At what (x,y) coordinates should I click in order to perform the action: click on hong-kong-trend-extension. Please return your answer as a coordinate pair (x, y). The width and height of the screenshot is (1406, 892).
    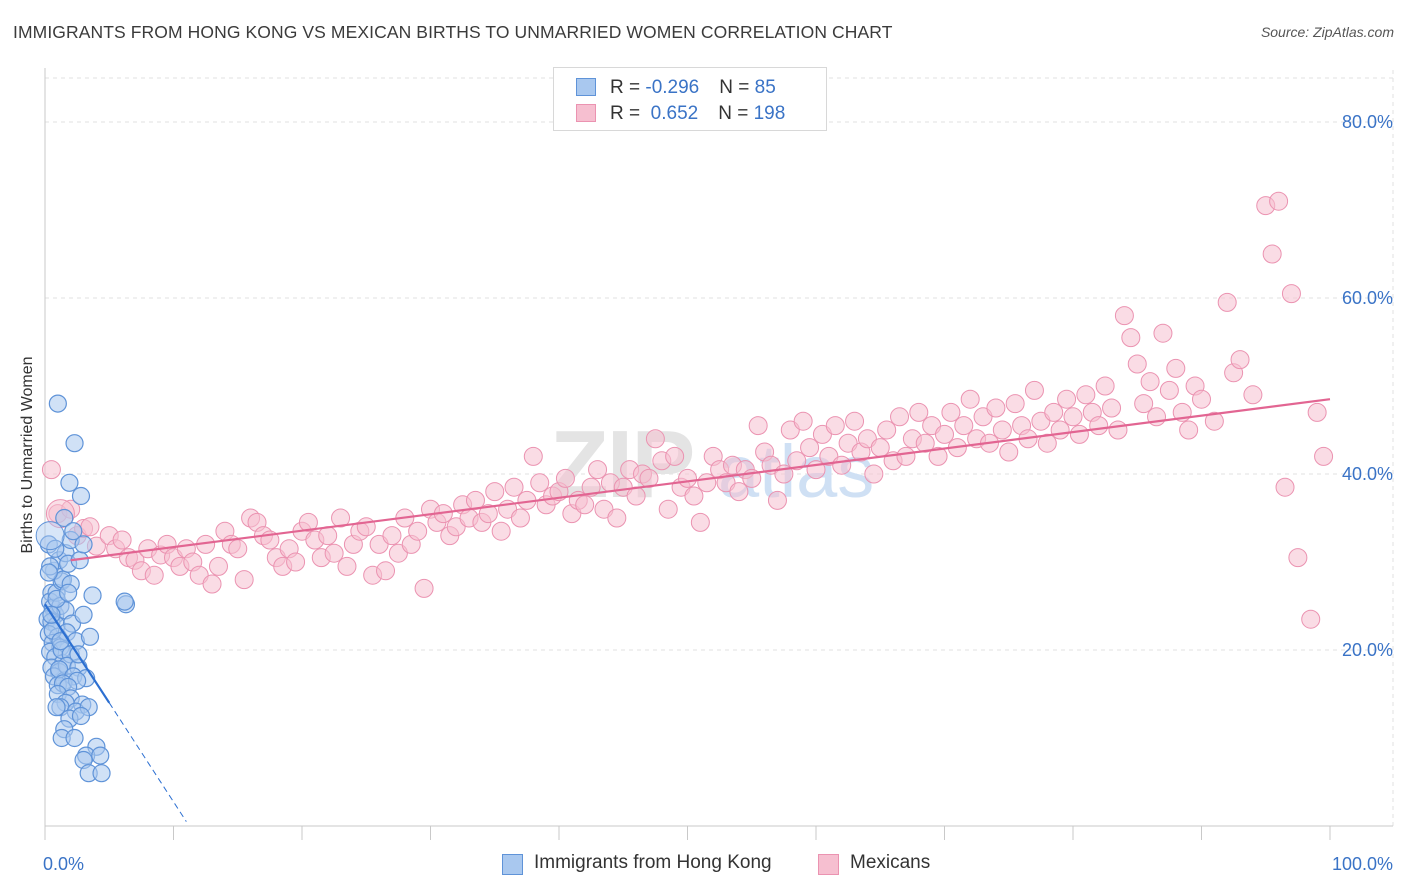
    Looking at the image, I should click on (147, 762).